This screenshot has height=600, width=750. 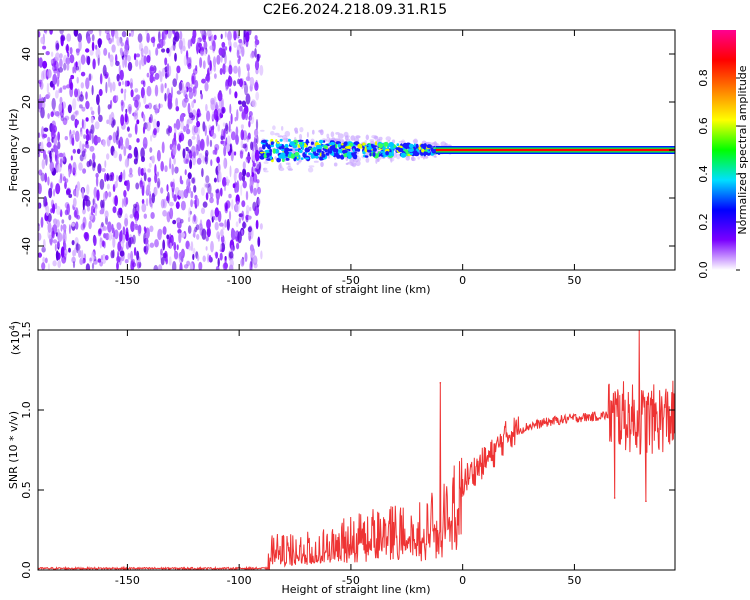 I want to click on heatmap-xlabel: Height of straight line (km), so click(x=355, y=289).